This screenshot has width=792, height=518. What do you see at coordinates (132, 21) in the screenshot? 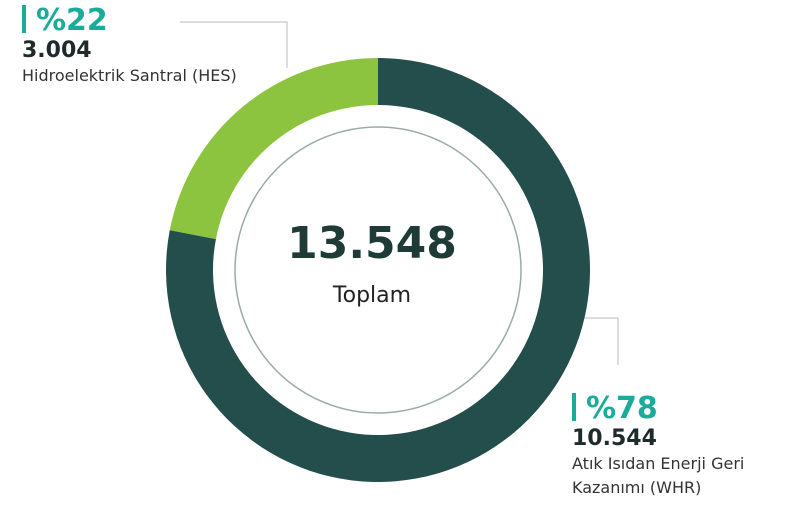
I see `percent: %22` at bounding box center [132, 21].